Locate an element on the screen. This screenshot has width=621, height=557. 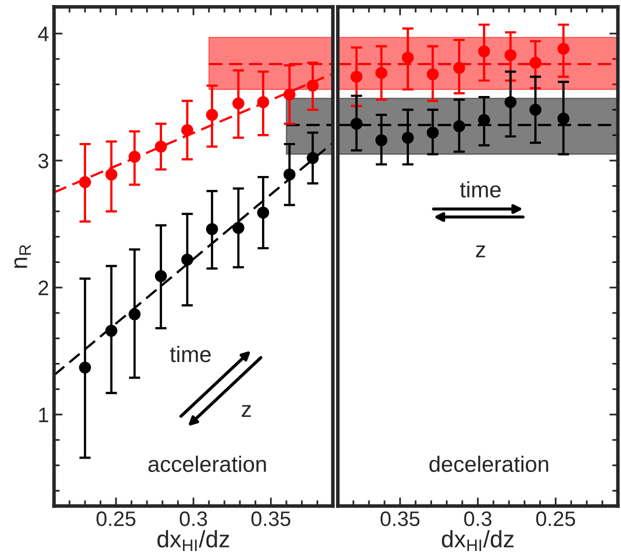
annotation: deceleration is located at coordinates (488, 464).